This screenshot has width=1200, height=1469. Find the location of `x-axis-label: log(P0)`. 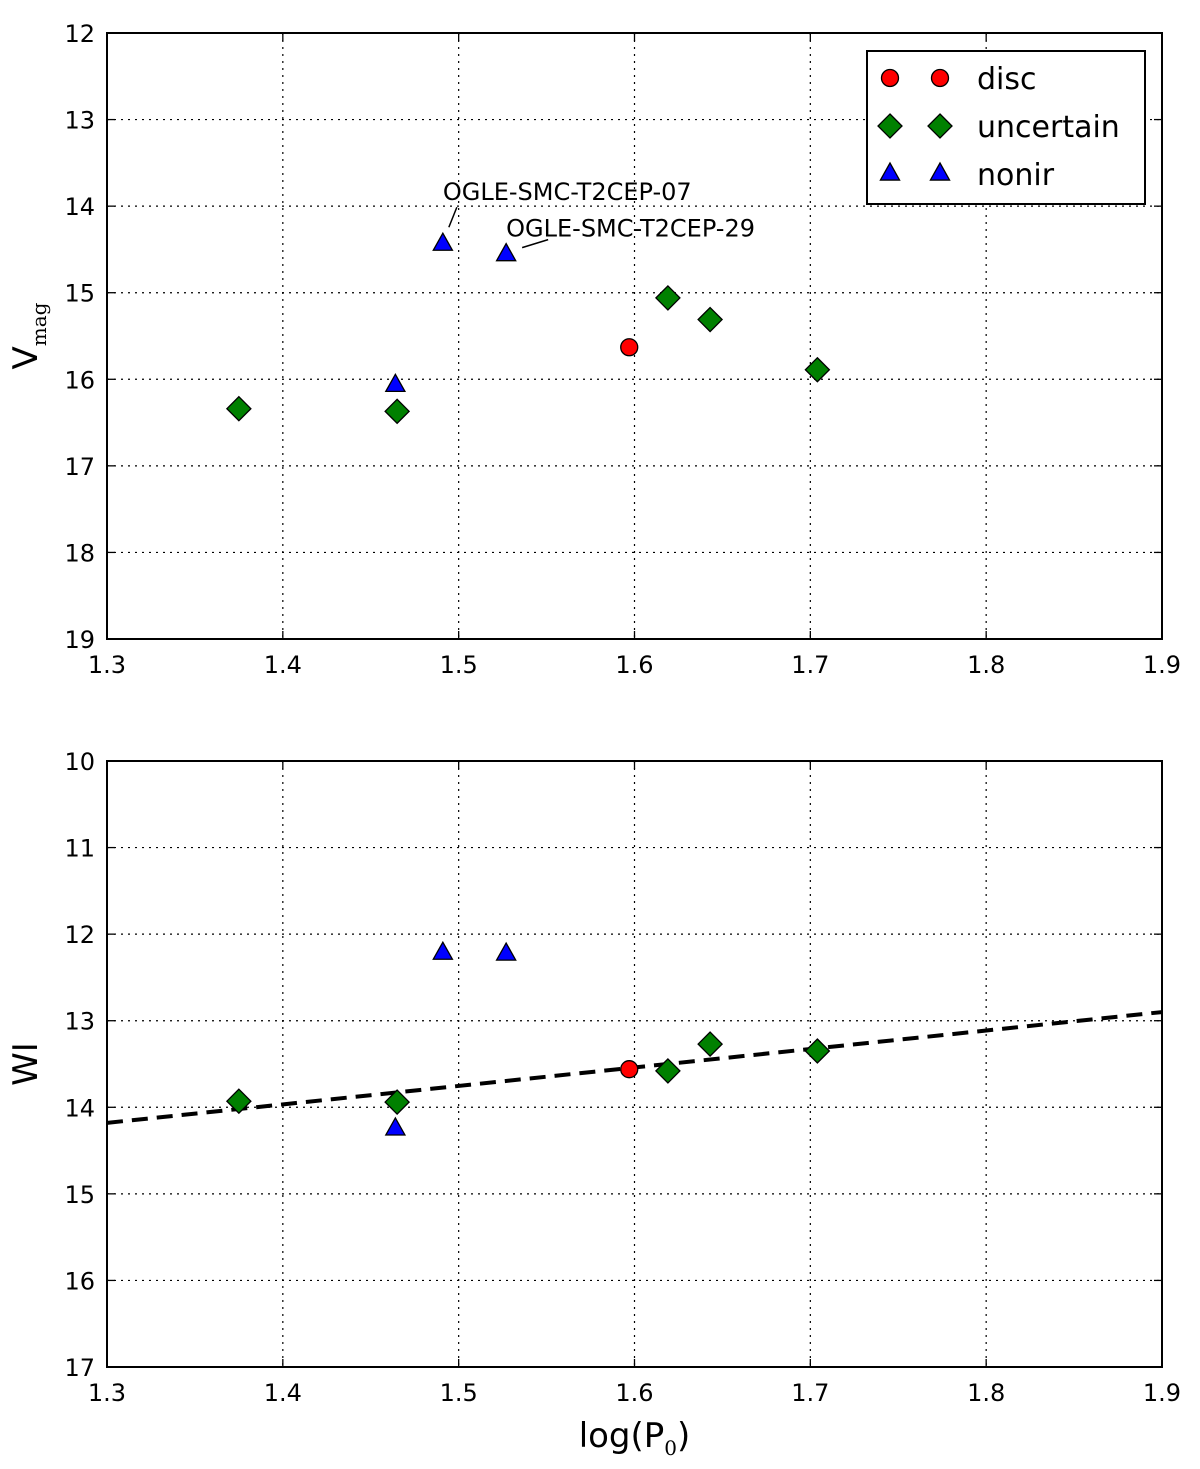

x-axis-label: log(P0) is located at coordinates (635, 1438).